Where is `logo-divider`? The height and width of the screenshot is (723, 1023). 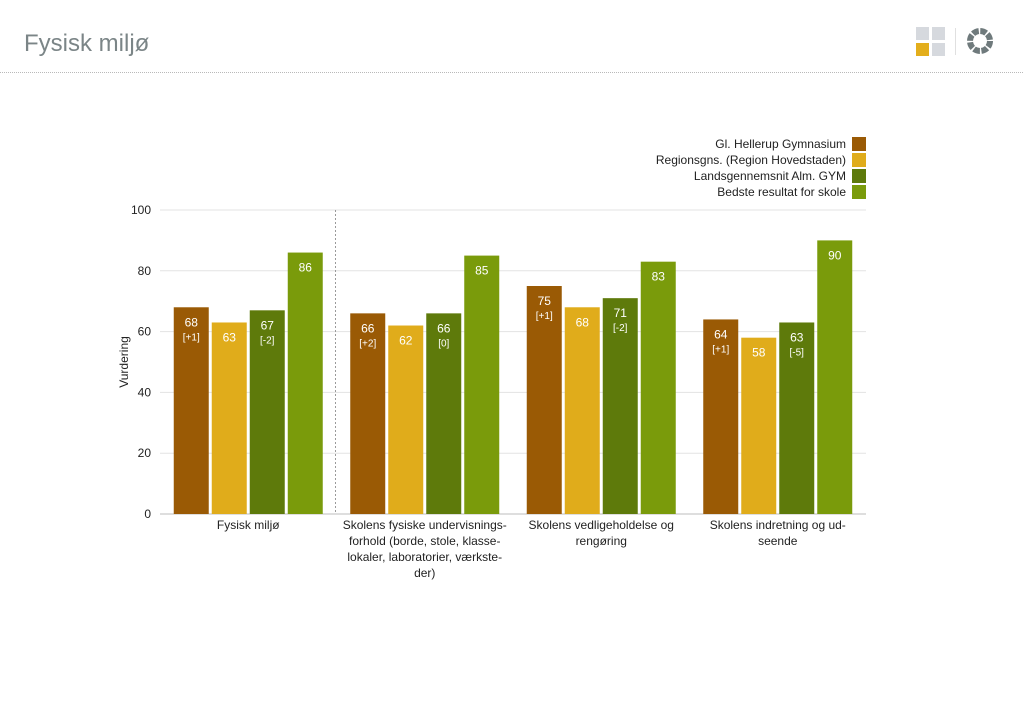 logo-divider is located at coordinates (955, 41).